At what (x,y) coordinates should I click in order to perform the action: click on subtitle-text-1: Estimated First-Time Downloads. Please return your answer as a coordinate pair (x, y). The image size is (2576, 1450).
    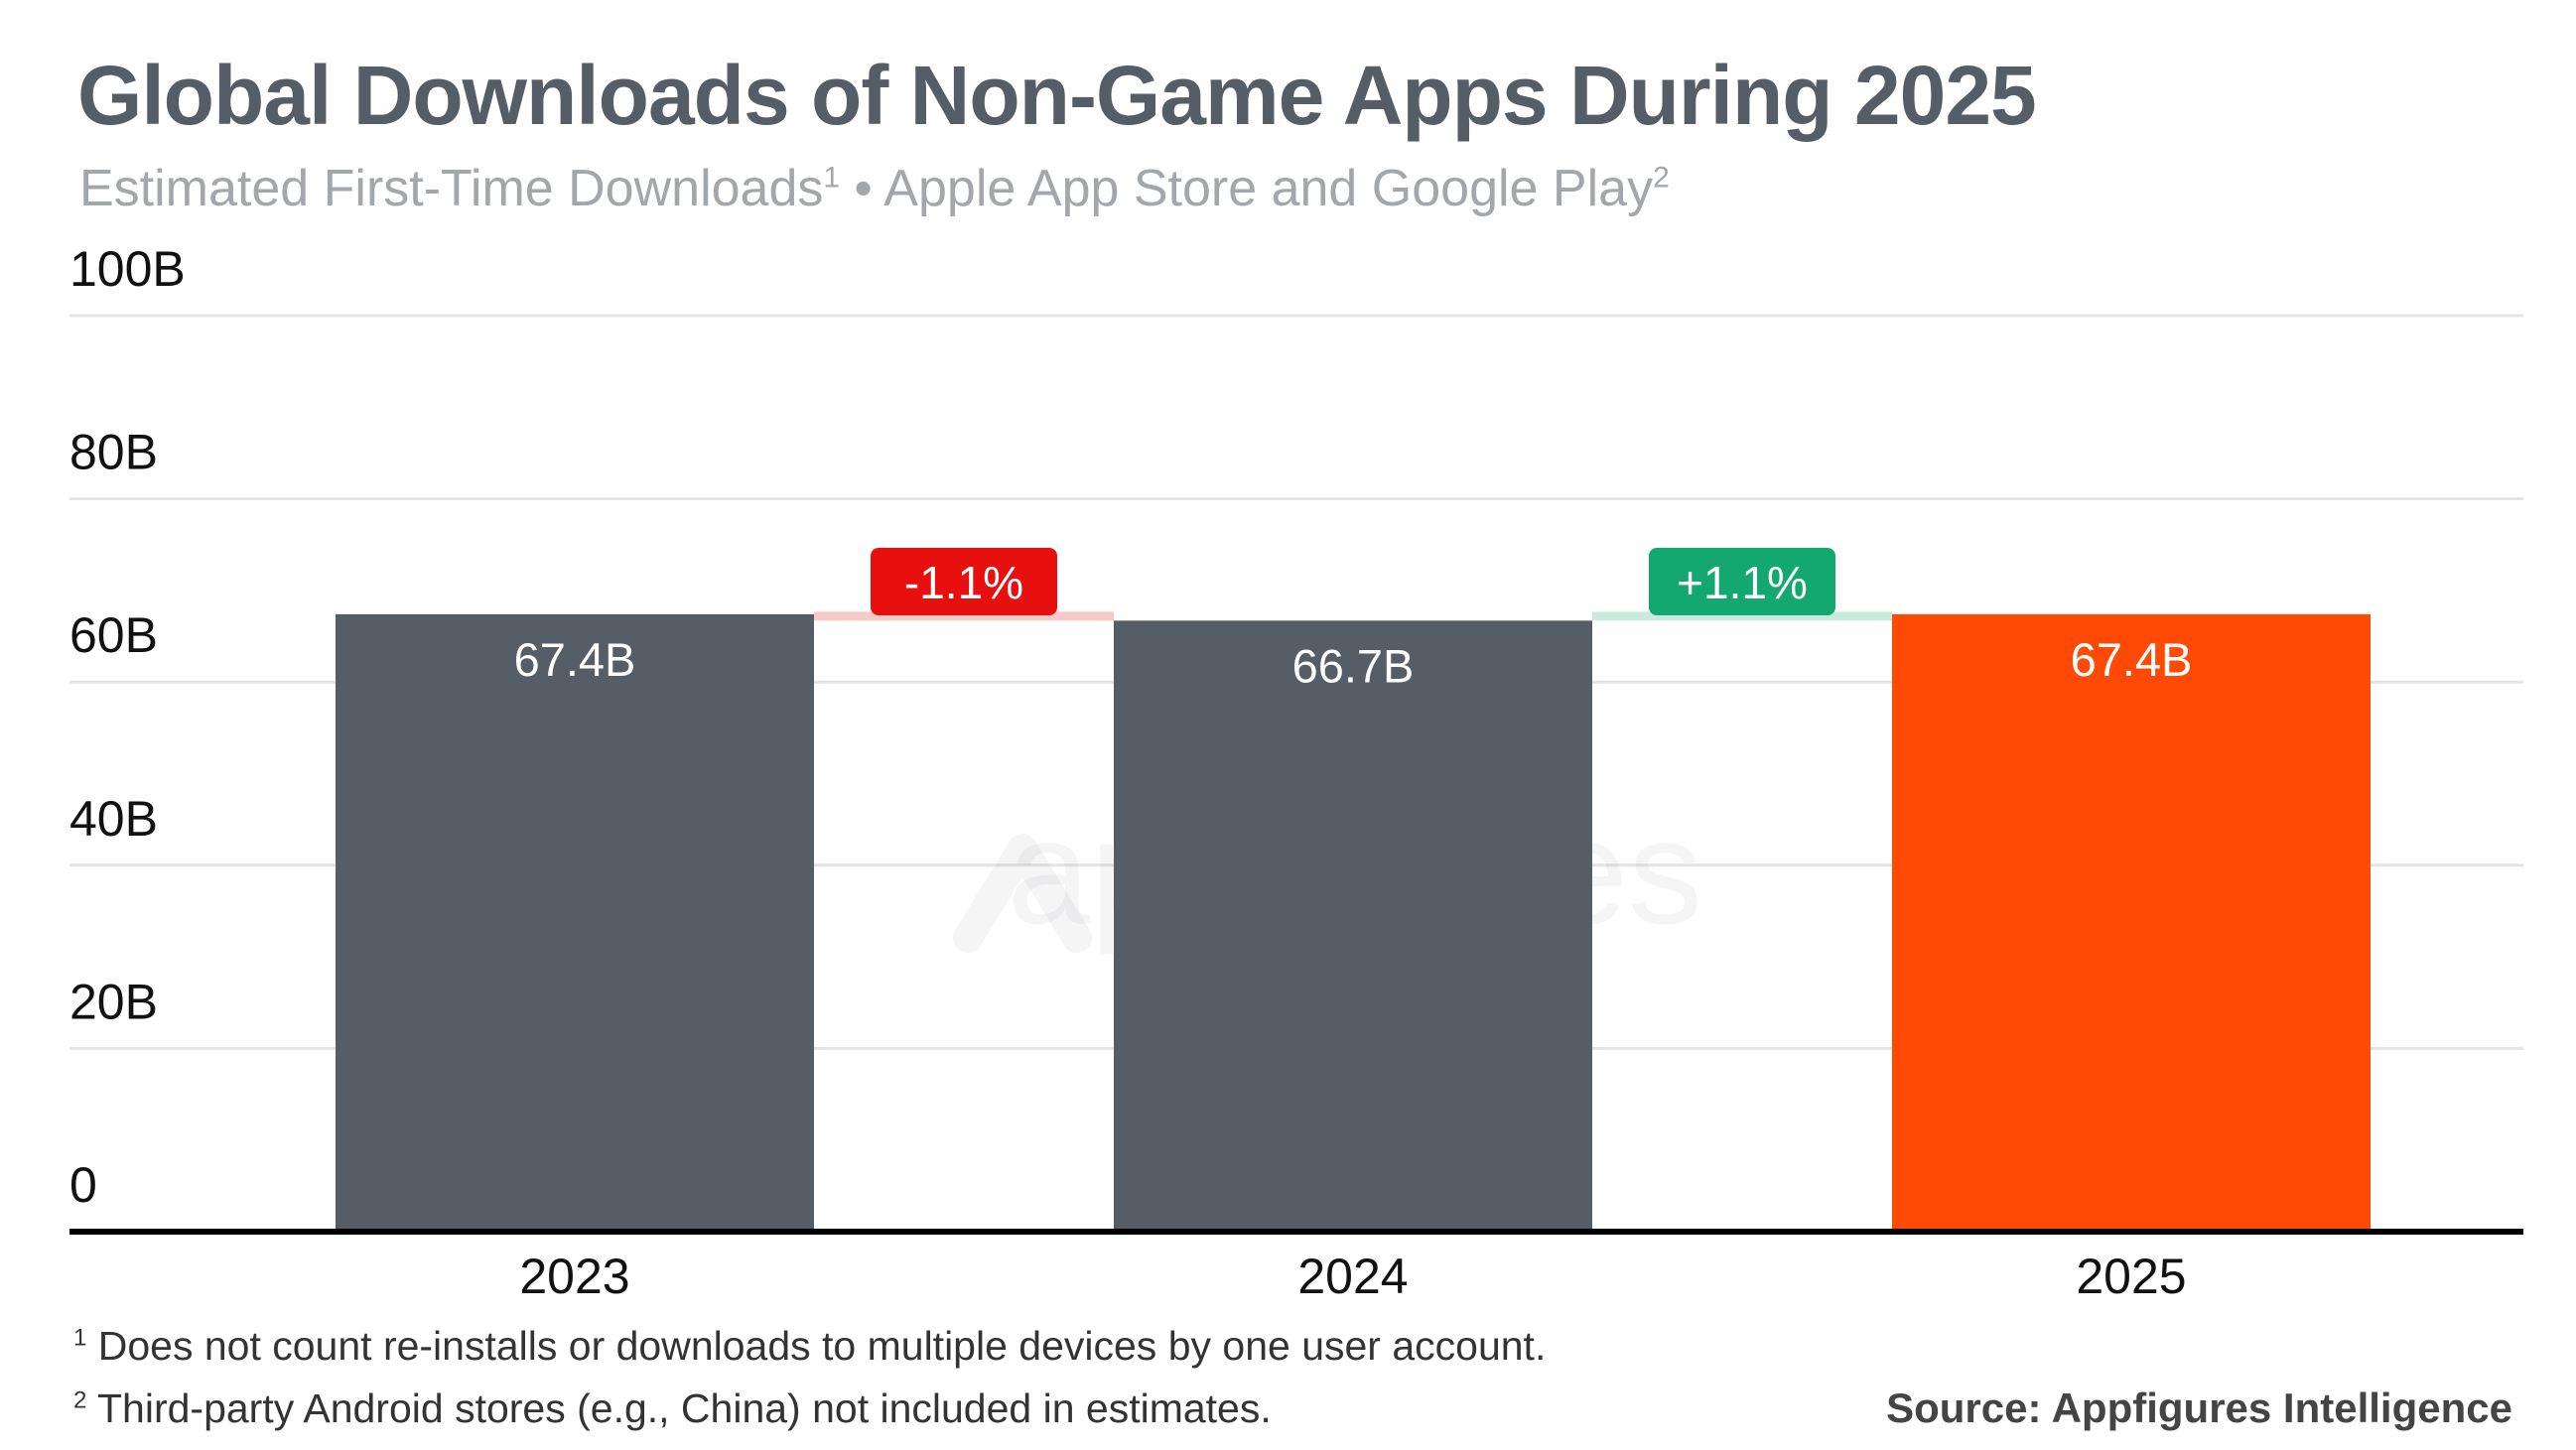
    Looking at the image, I should click on (451, 188).